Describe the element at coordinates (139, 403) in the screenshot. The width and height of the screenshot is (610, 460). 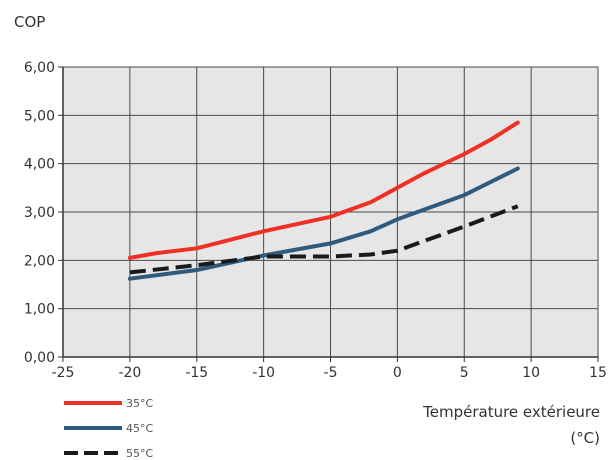
I see `legend-label-0: 35°C` at that location.